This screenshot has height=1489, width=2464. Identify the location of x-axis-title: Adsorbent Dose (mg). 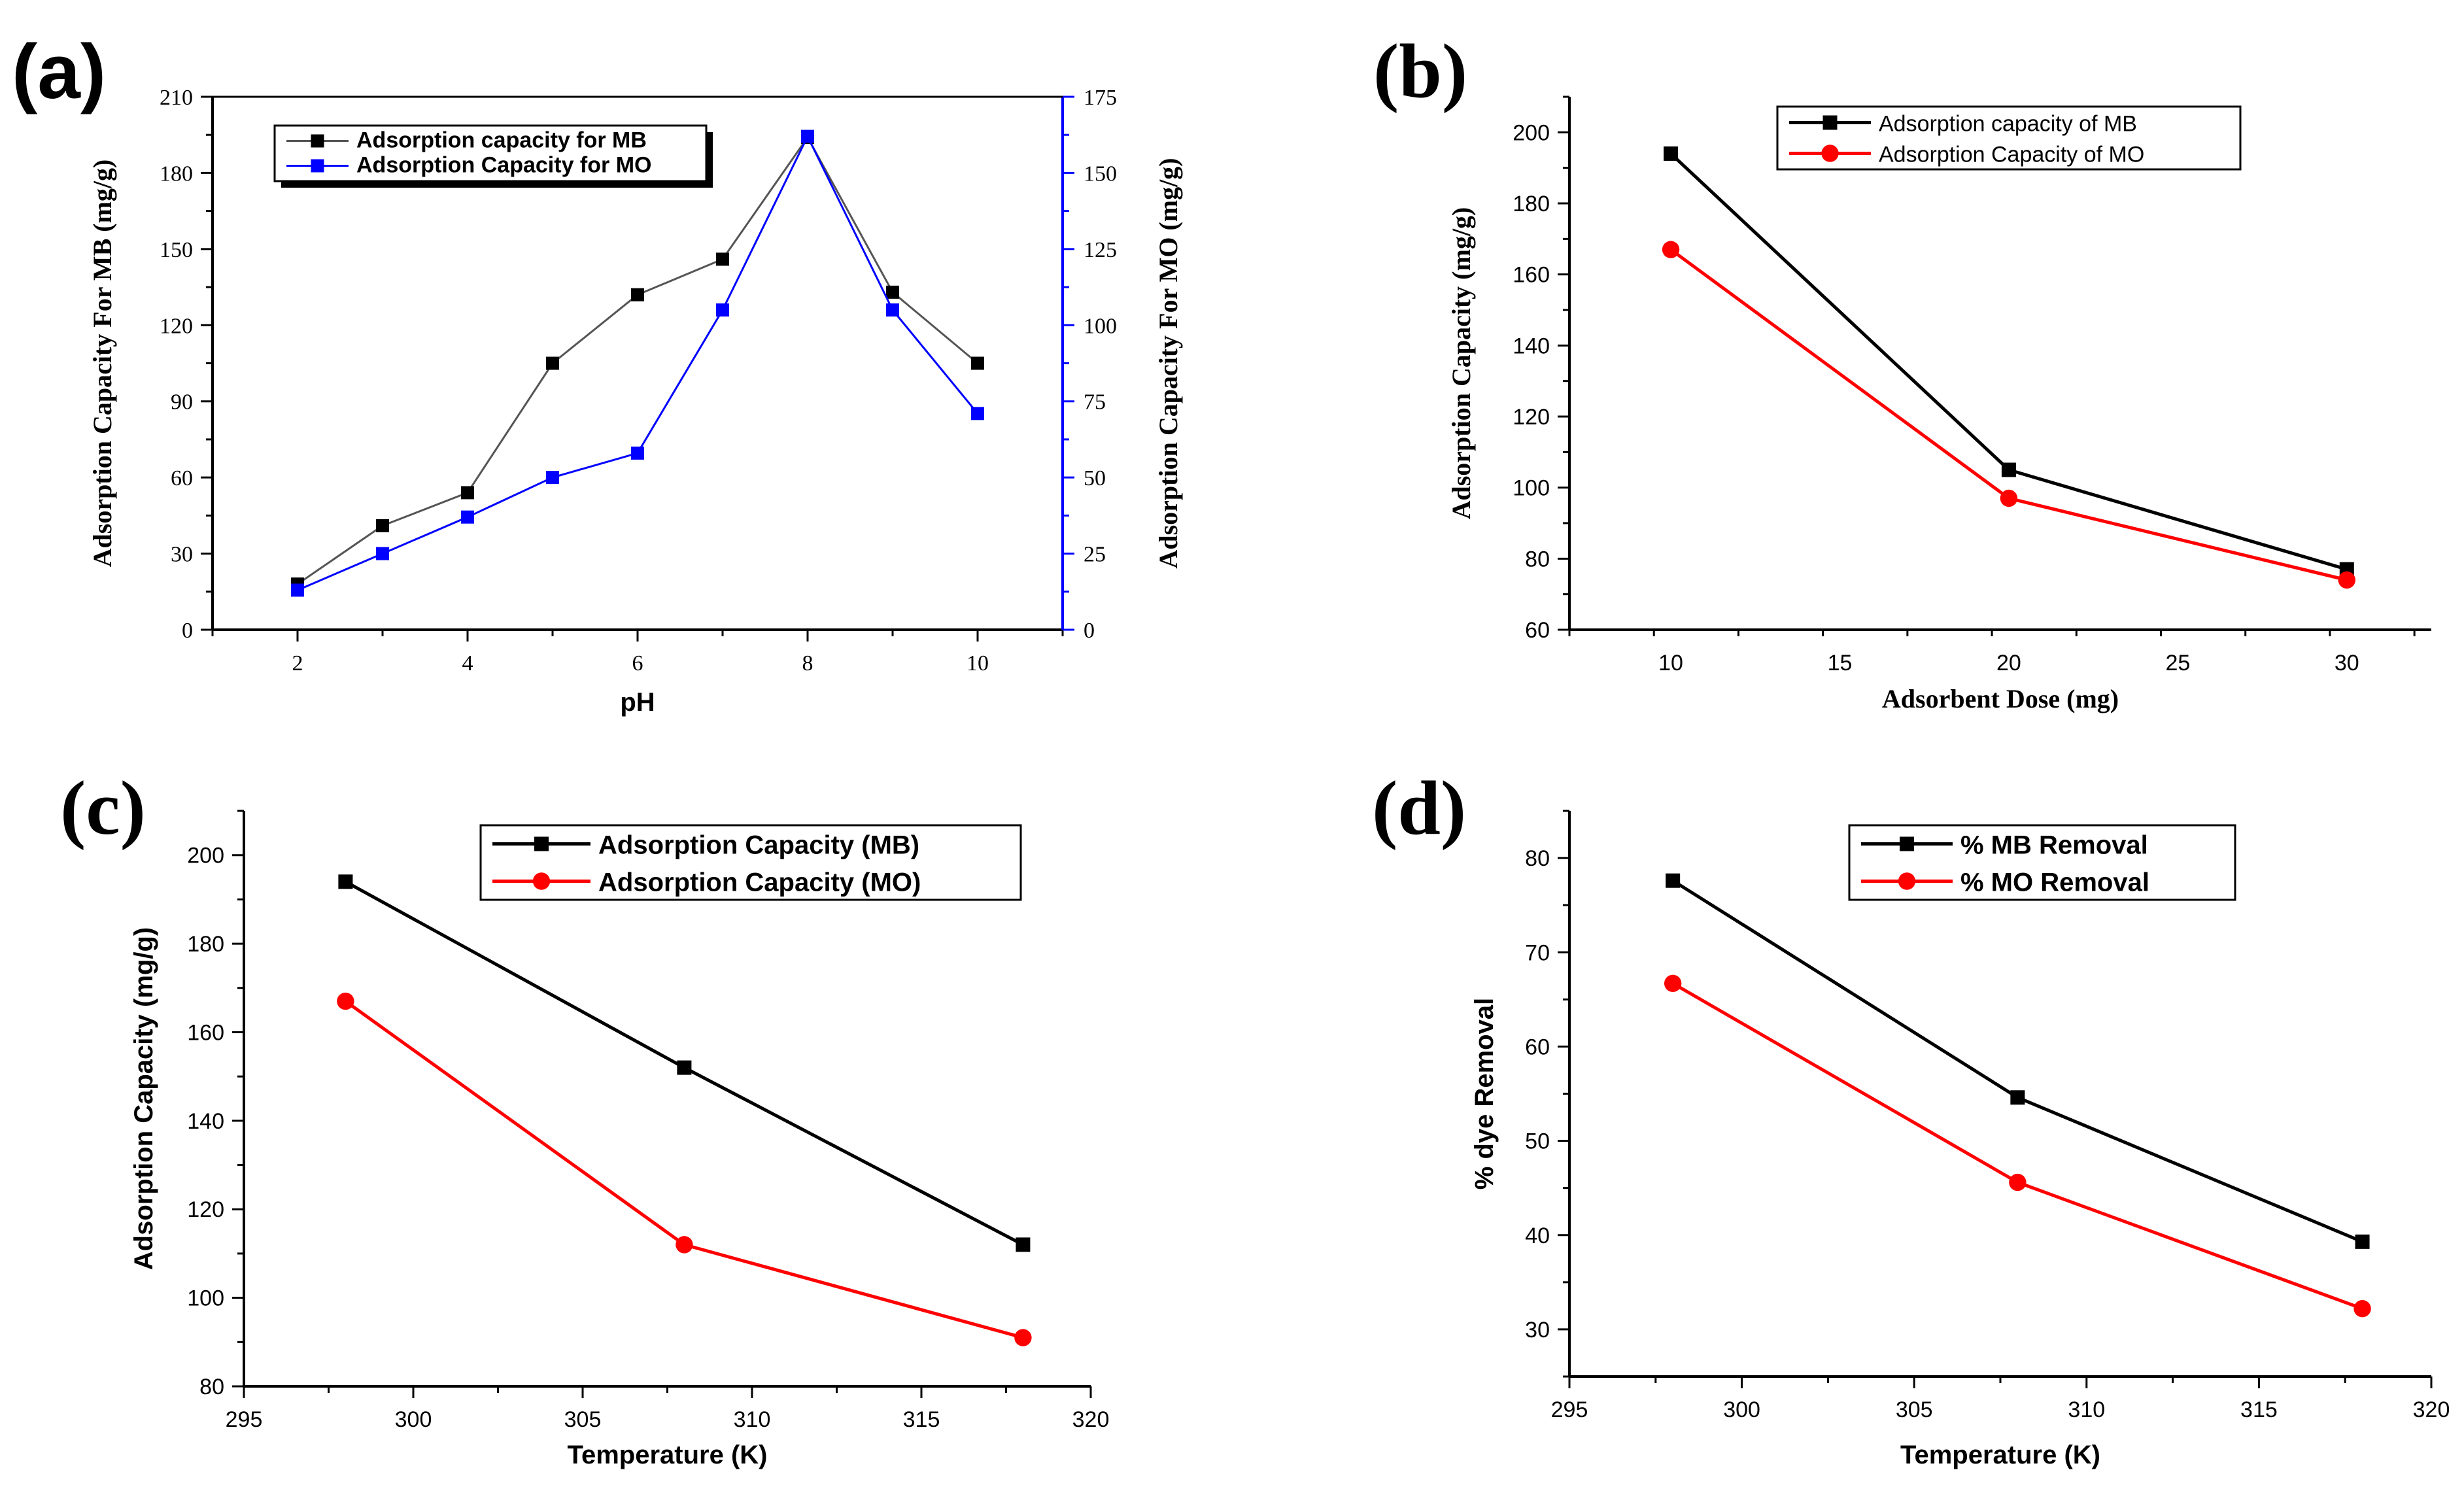
(2000, 698).